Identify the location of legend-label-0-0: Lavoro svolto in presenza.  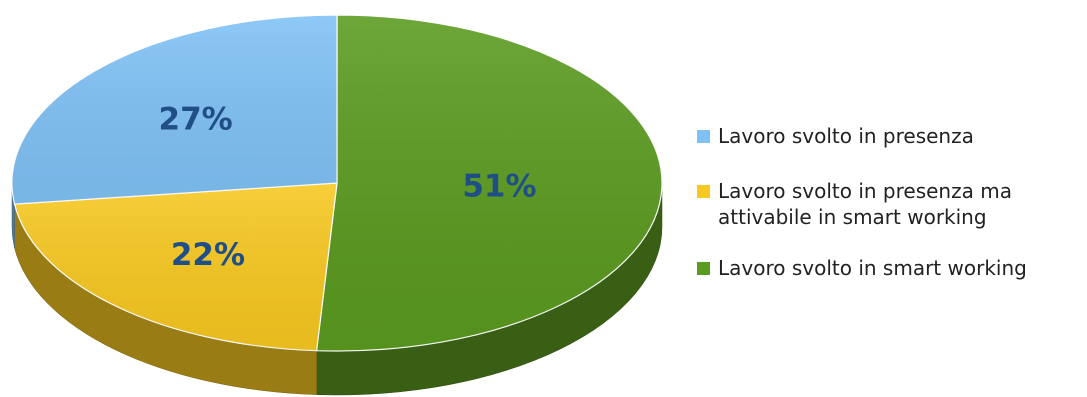
(846, 136).